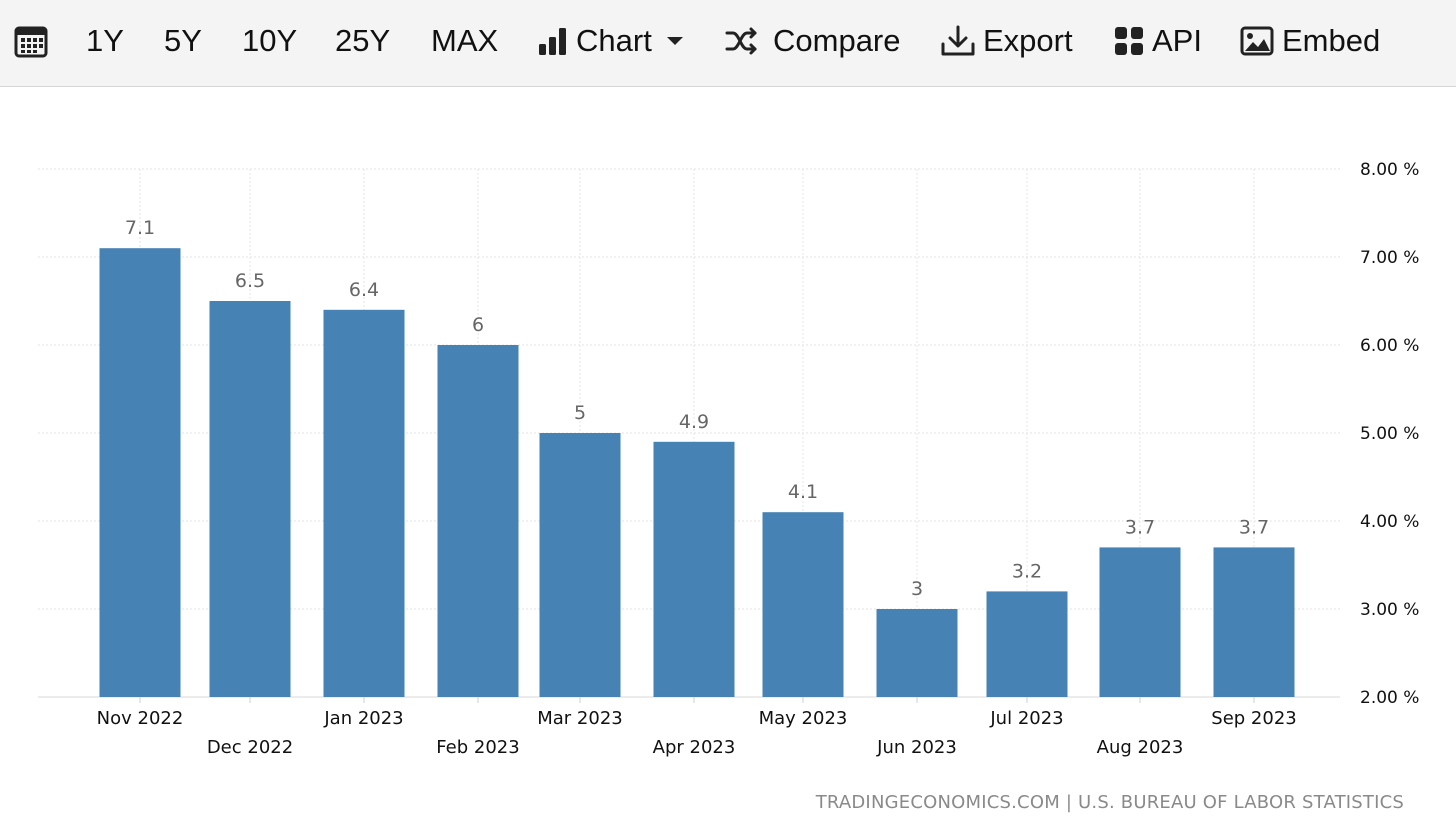 The width and height of the screenshot is (1456, 827). I want to click on data-label: 3, so click(917, 589).